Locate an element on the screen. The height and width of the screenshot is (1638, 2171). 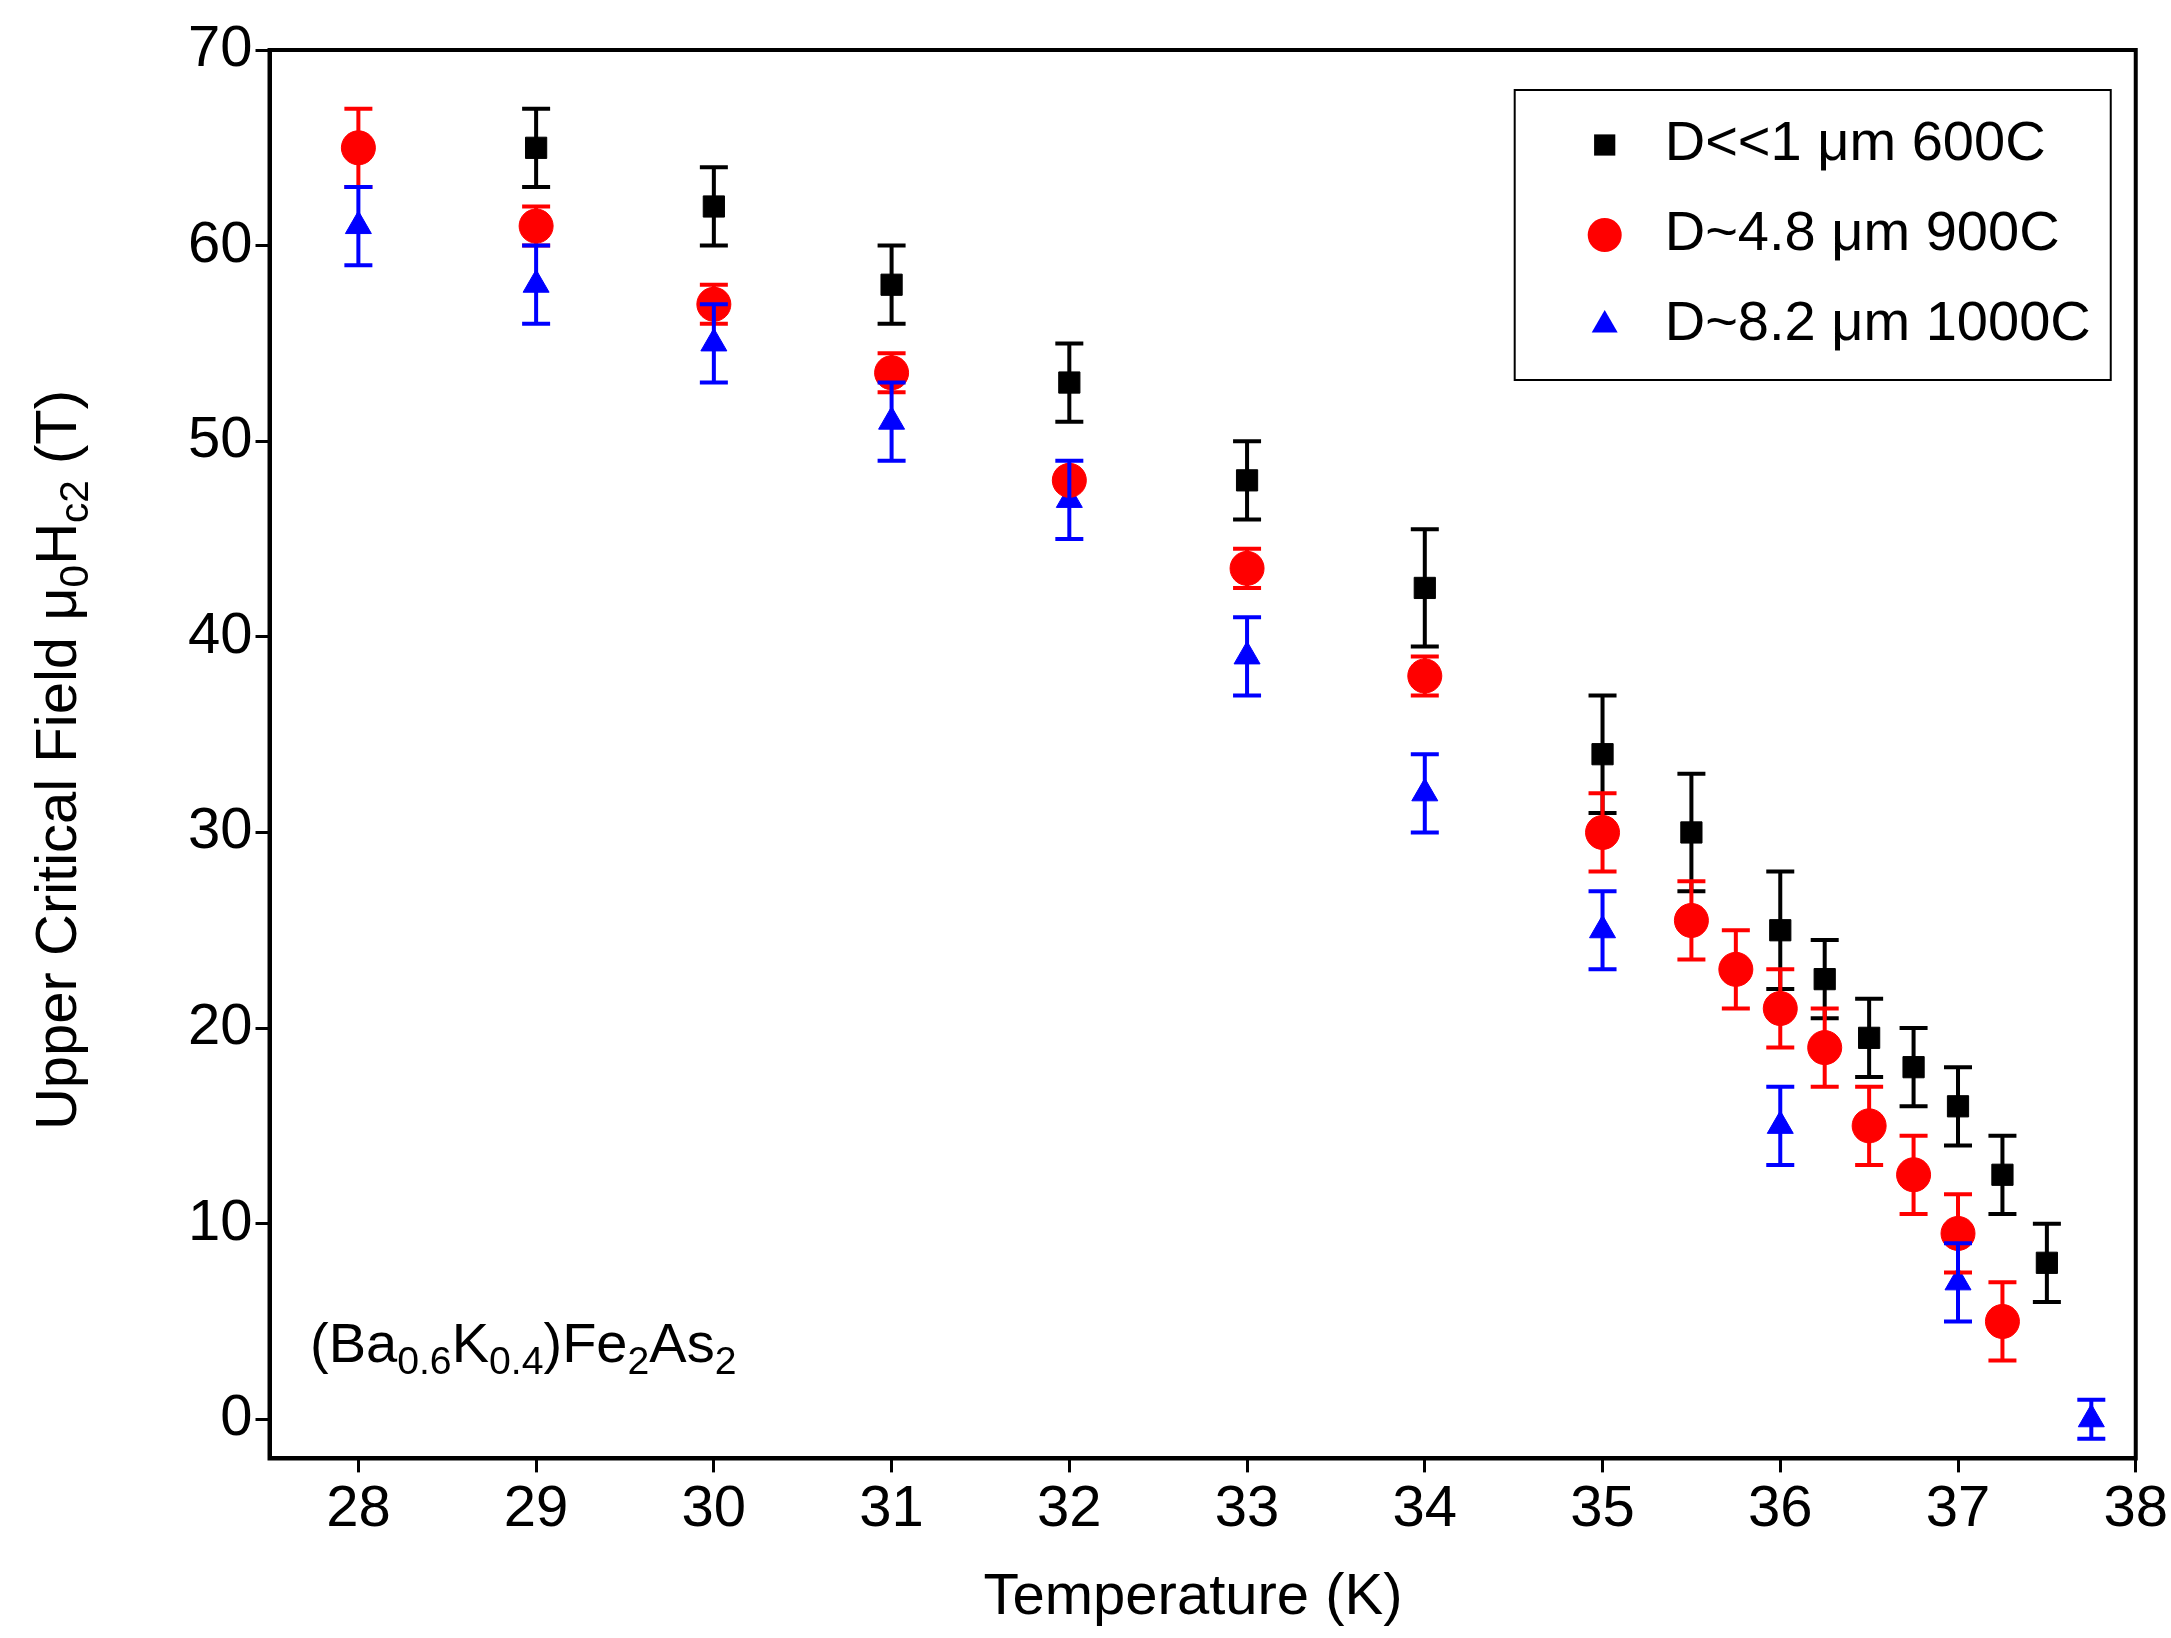
y-tick-label: 40 is located at coordinates (220, 632).